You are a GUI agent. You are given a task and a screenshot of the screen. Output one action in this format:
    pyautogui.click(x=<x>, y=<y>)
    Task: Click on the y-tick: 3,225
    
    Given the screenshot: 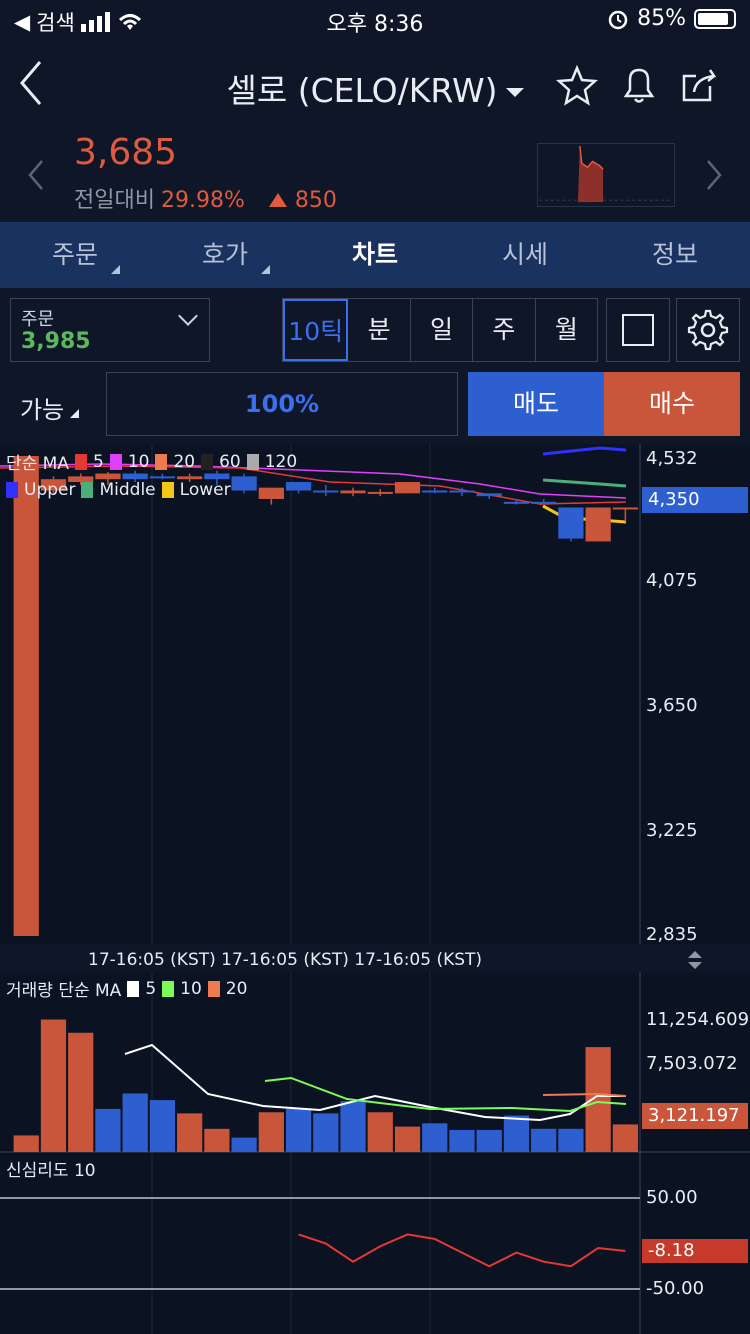 What is the action you would take?
    pyautogui.click(x=672, y=830)
    